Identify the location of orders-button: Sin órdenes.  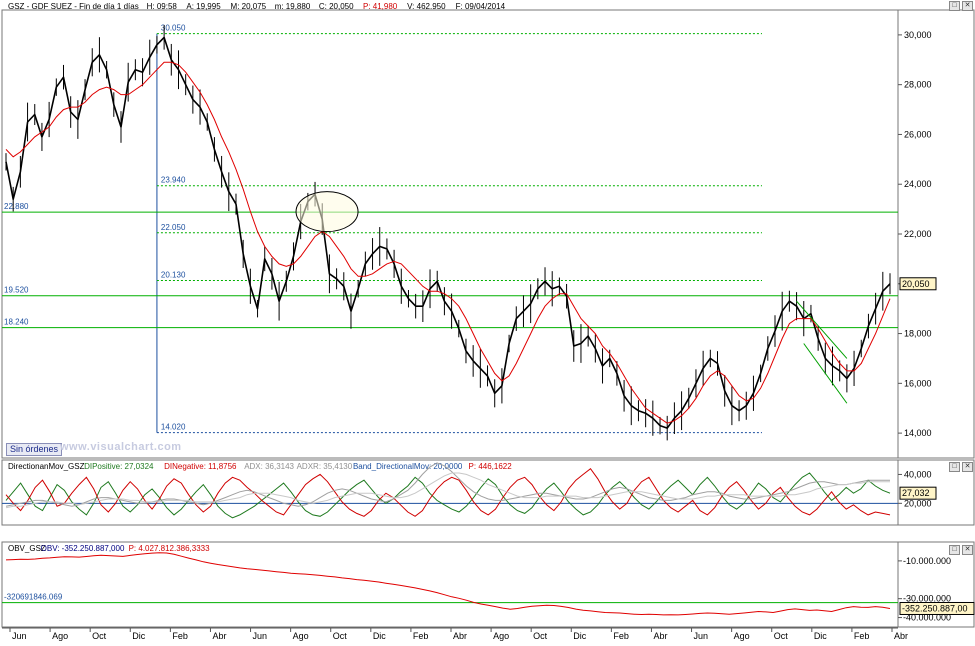
(34, 449).